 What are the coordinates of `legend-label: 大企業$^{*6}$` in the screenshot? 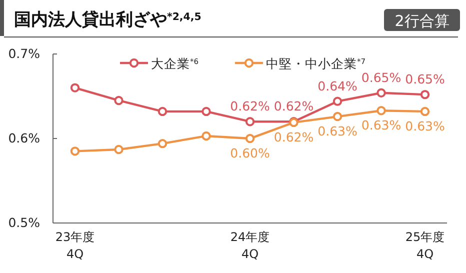 It's located at (175, 63).